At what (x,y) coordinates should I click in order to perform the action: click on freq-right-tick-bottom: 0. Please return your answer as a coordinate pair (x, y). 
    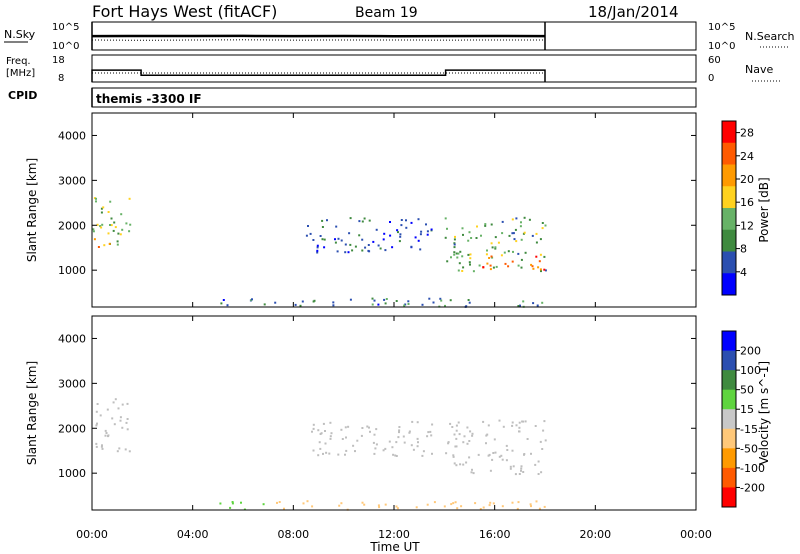
    Looking at the image, I should click on (711, 78).